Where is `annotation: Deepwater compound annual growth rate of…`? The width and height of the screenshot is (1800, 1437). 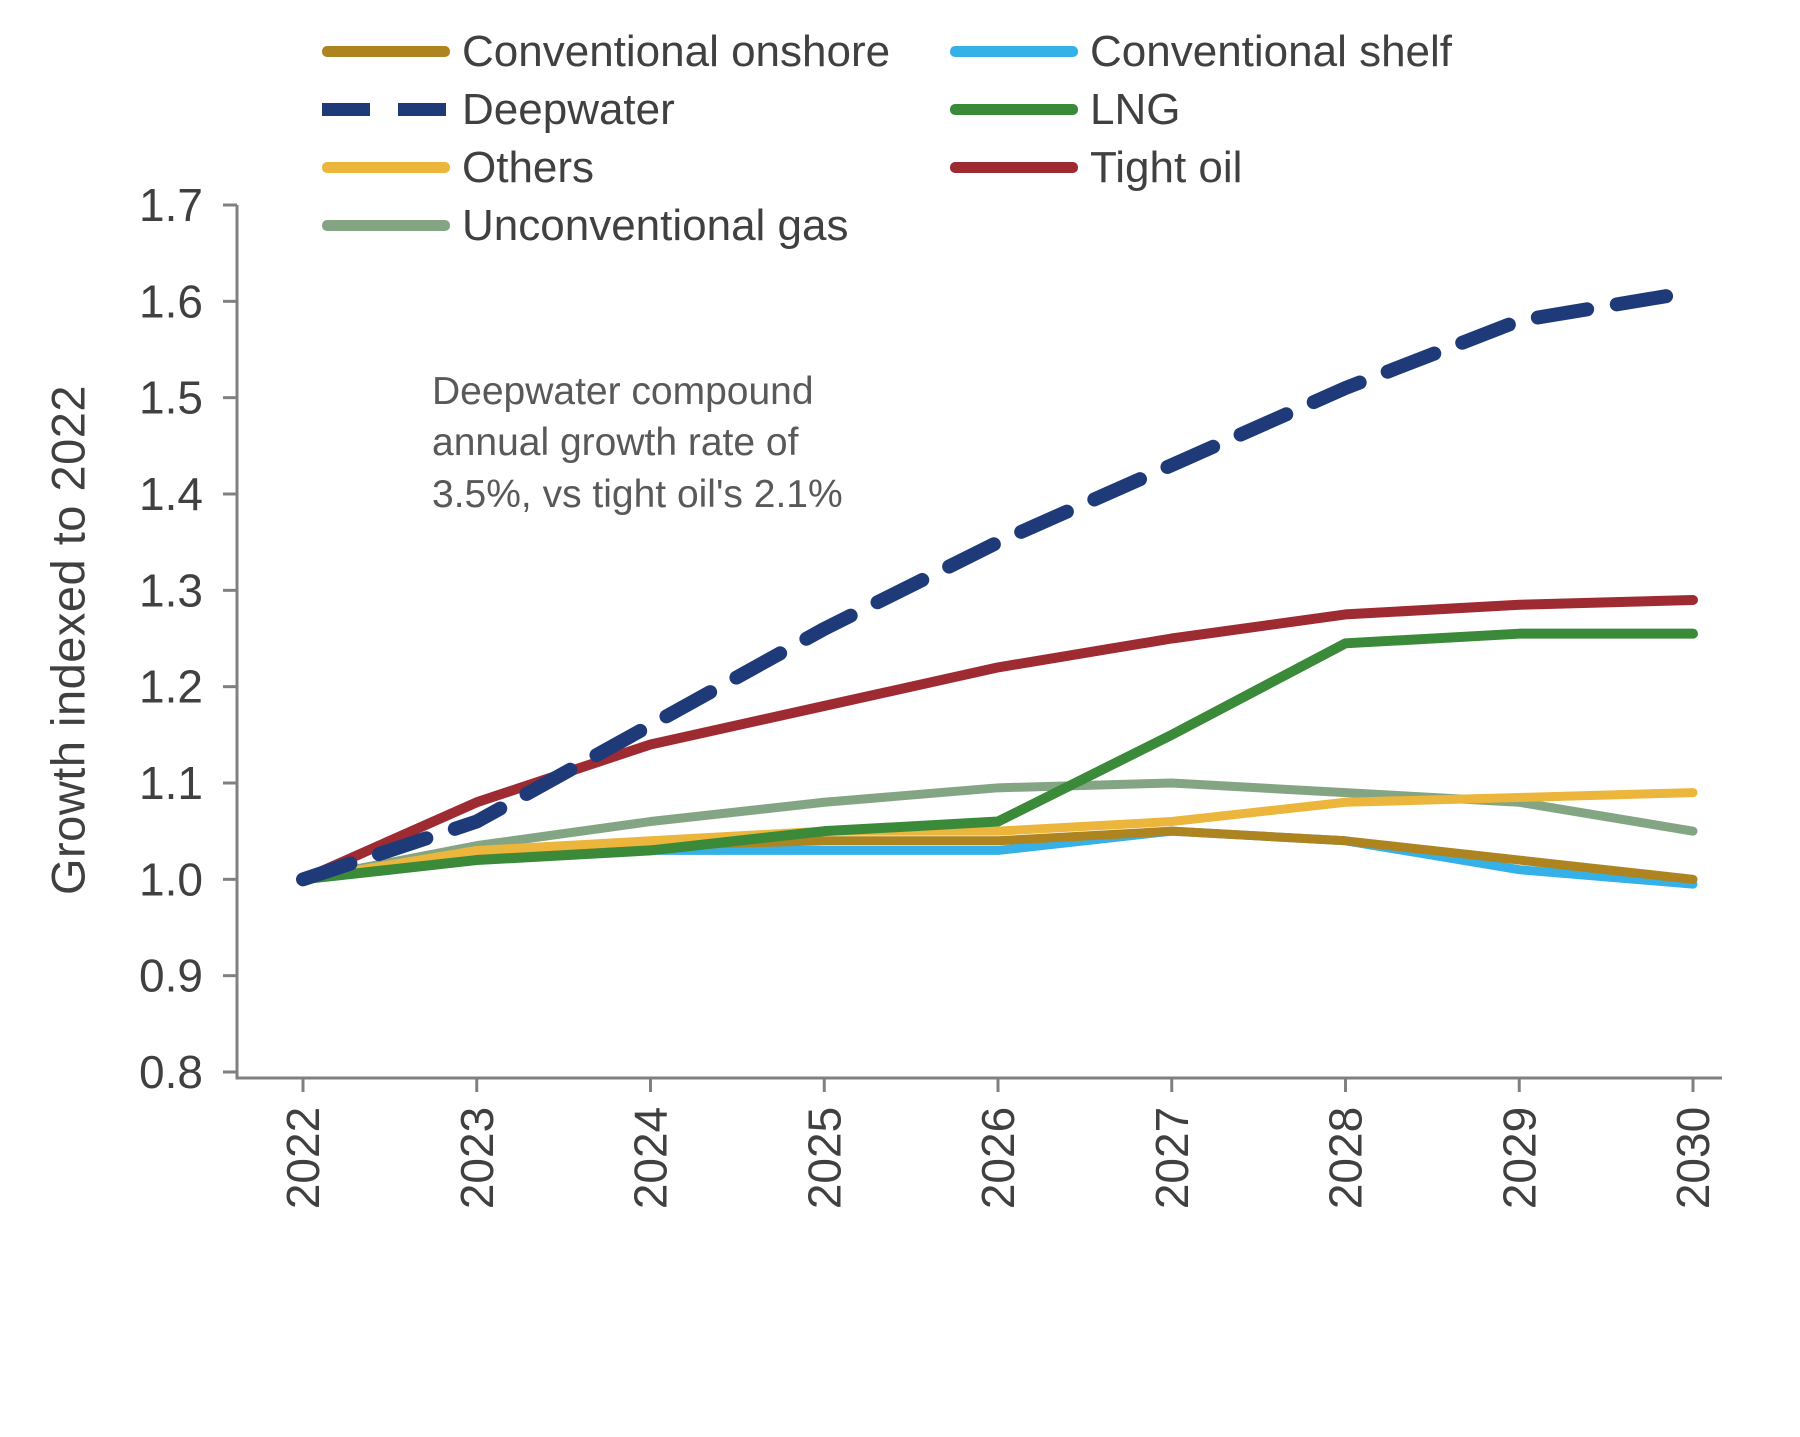
annotation: Deepwater compound annual growth rate of… is located at coordinates (637, 443).